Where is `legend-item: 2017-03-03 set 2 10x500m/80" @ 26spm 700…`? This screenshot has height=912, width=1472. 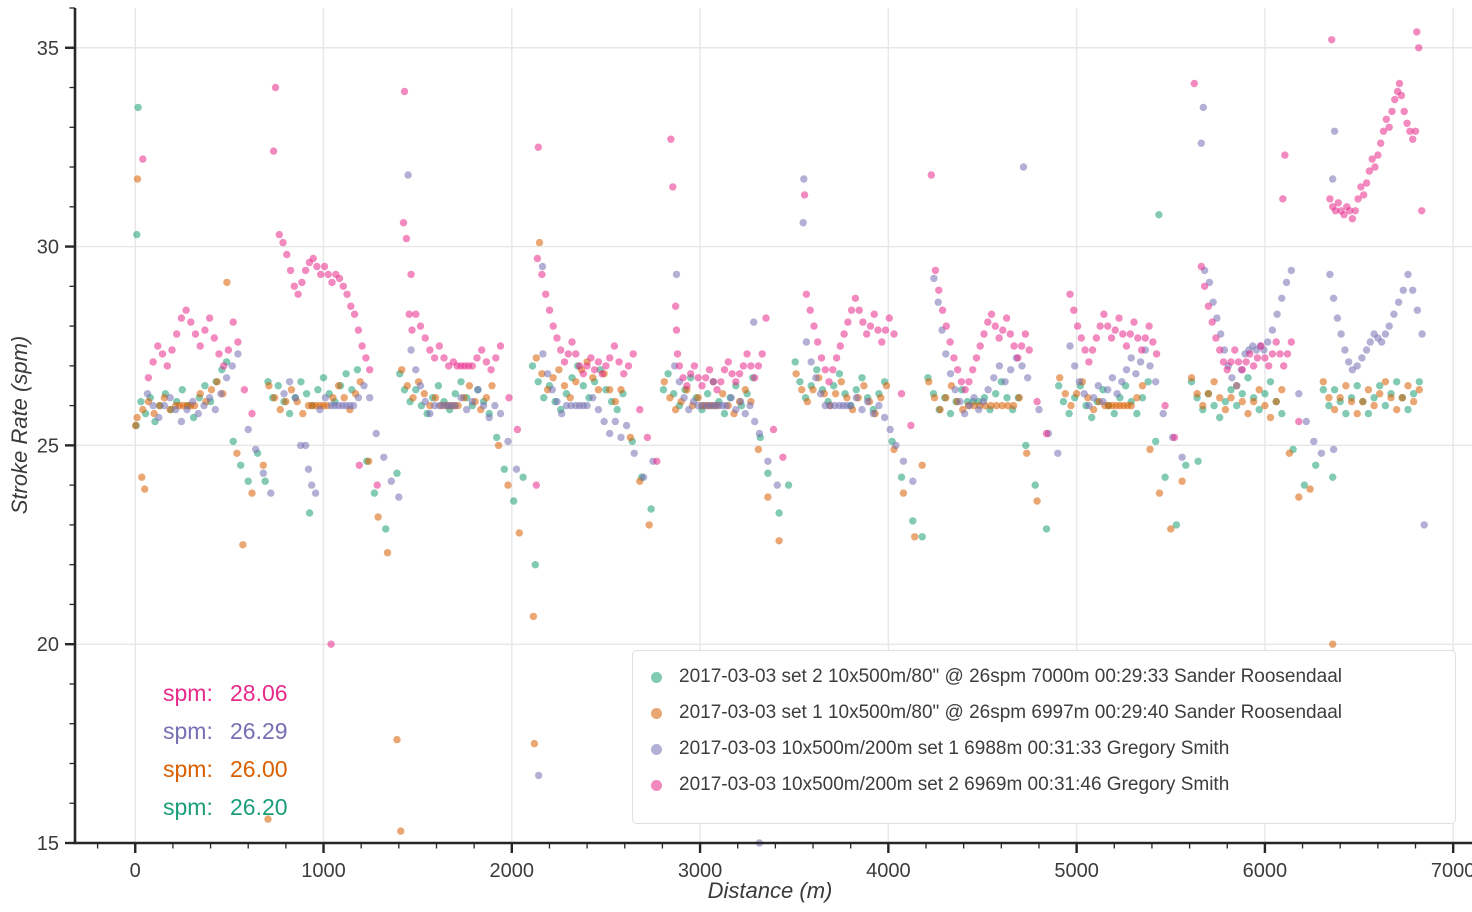 legend-item: 2017-03-03 set 2 10x500m/80" @ 26spm 700… is located at coordinates (1044, 677).